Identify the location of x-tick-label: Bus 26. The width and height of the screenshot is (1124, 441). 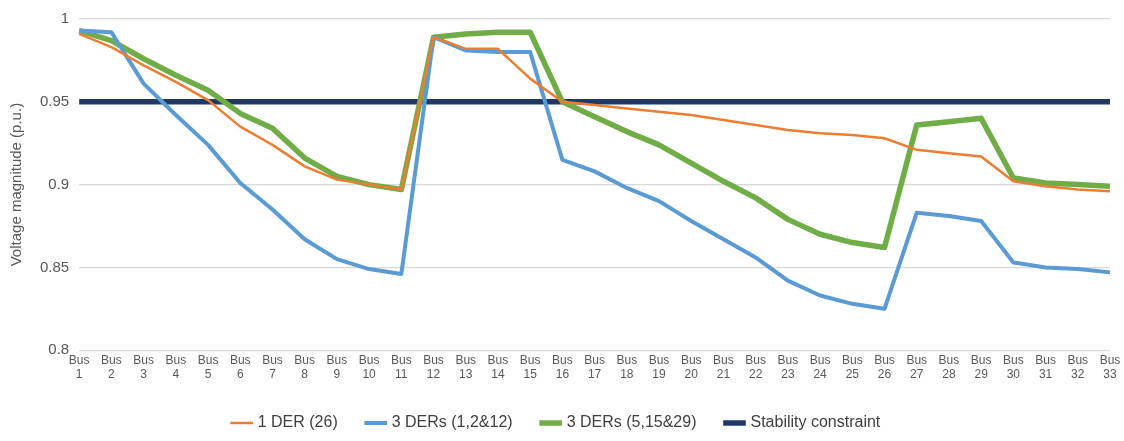
(884, 367).